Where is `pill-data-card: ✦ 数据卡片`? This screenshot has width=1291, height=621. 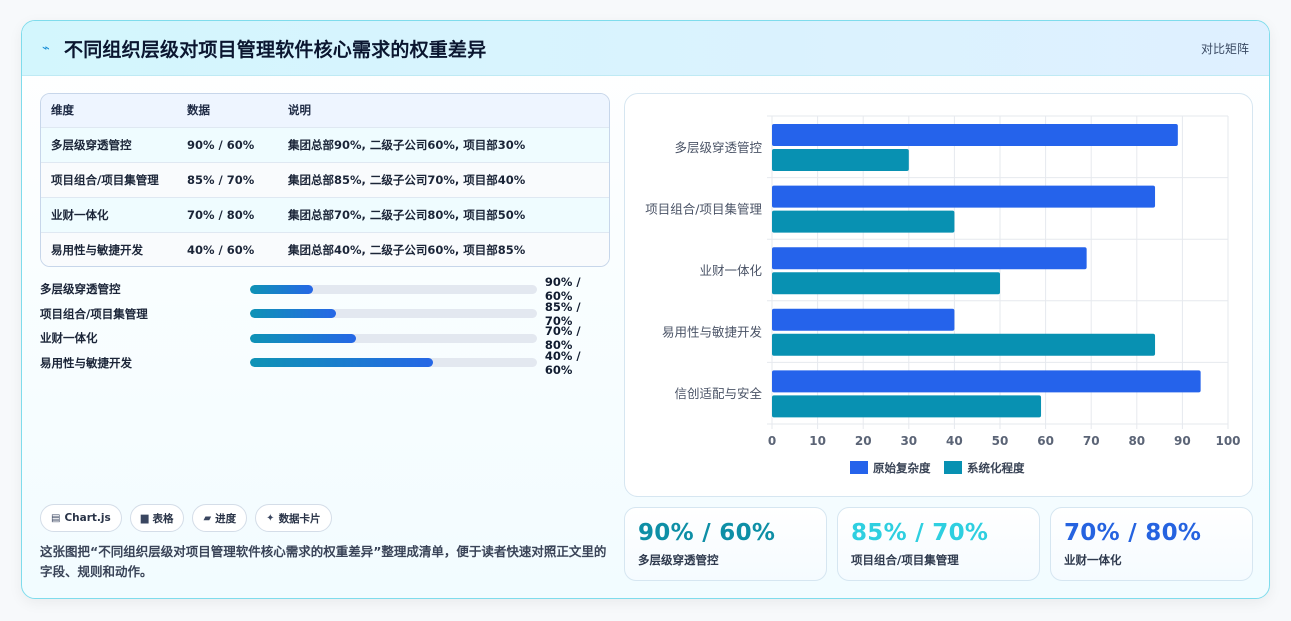 pill-data-card: ✦ 数据卡片 is located at coordinates (293, 518).